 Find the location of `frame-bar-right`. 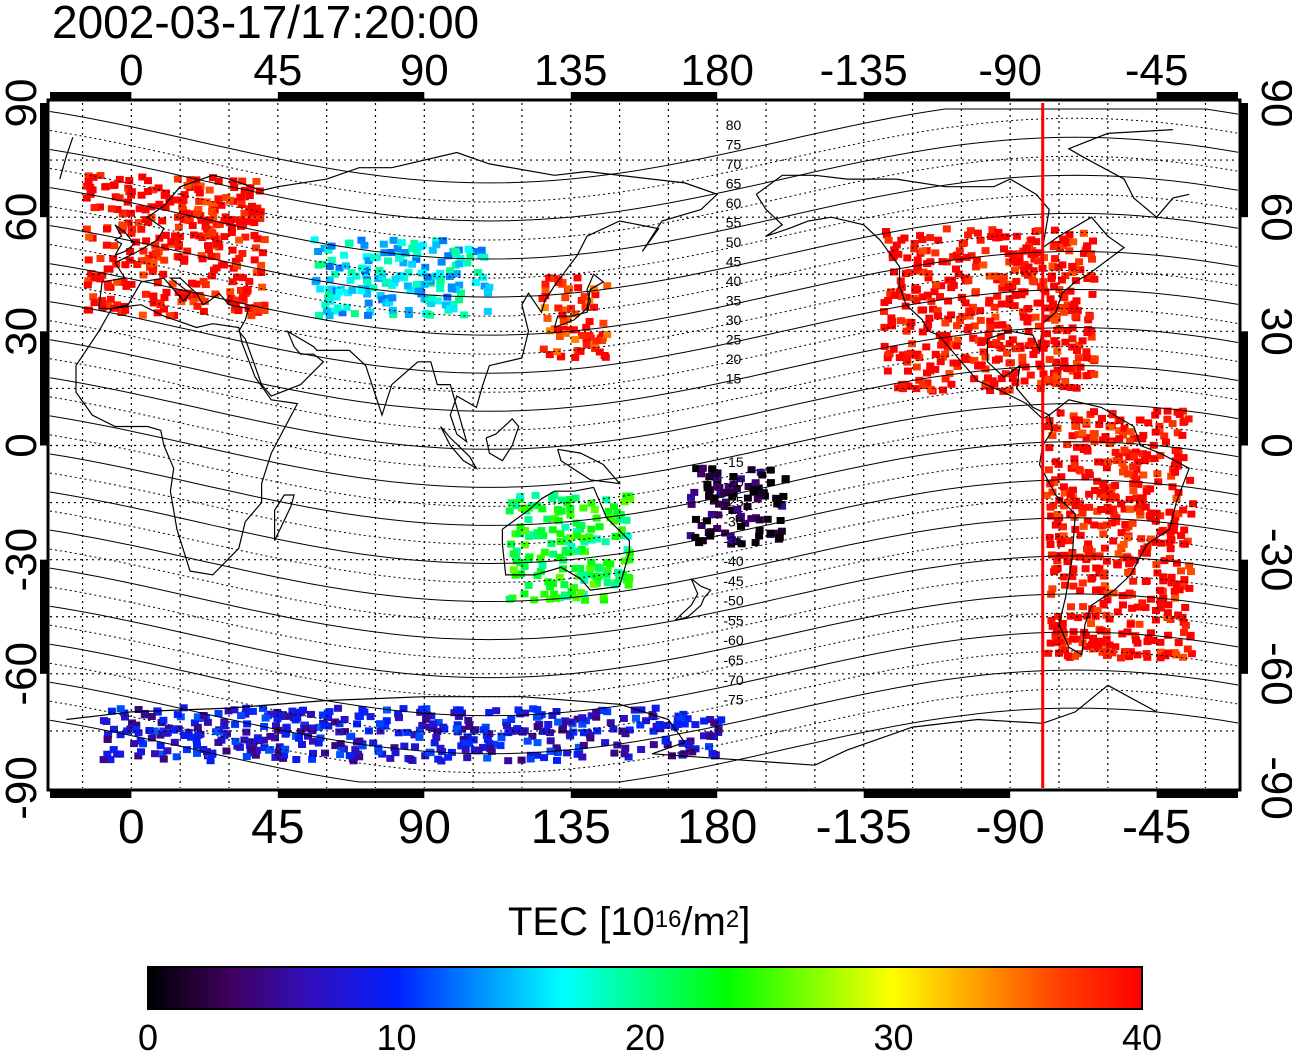

frame-bar-right is located at coordinates (1244, 160).